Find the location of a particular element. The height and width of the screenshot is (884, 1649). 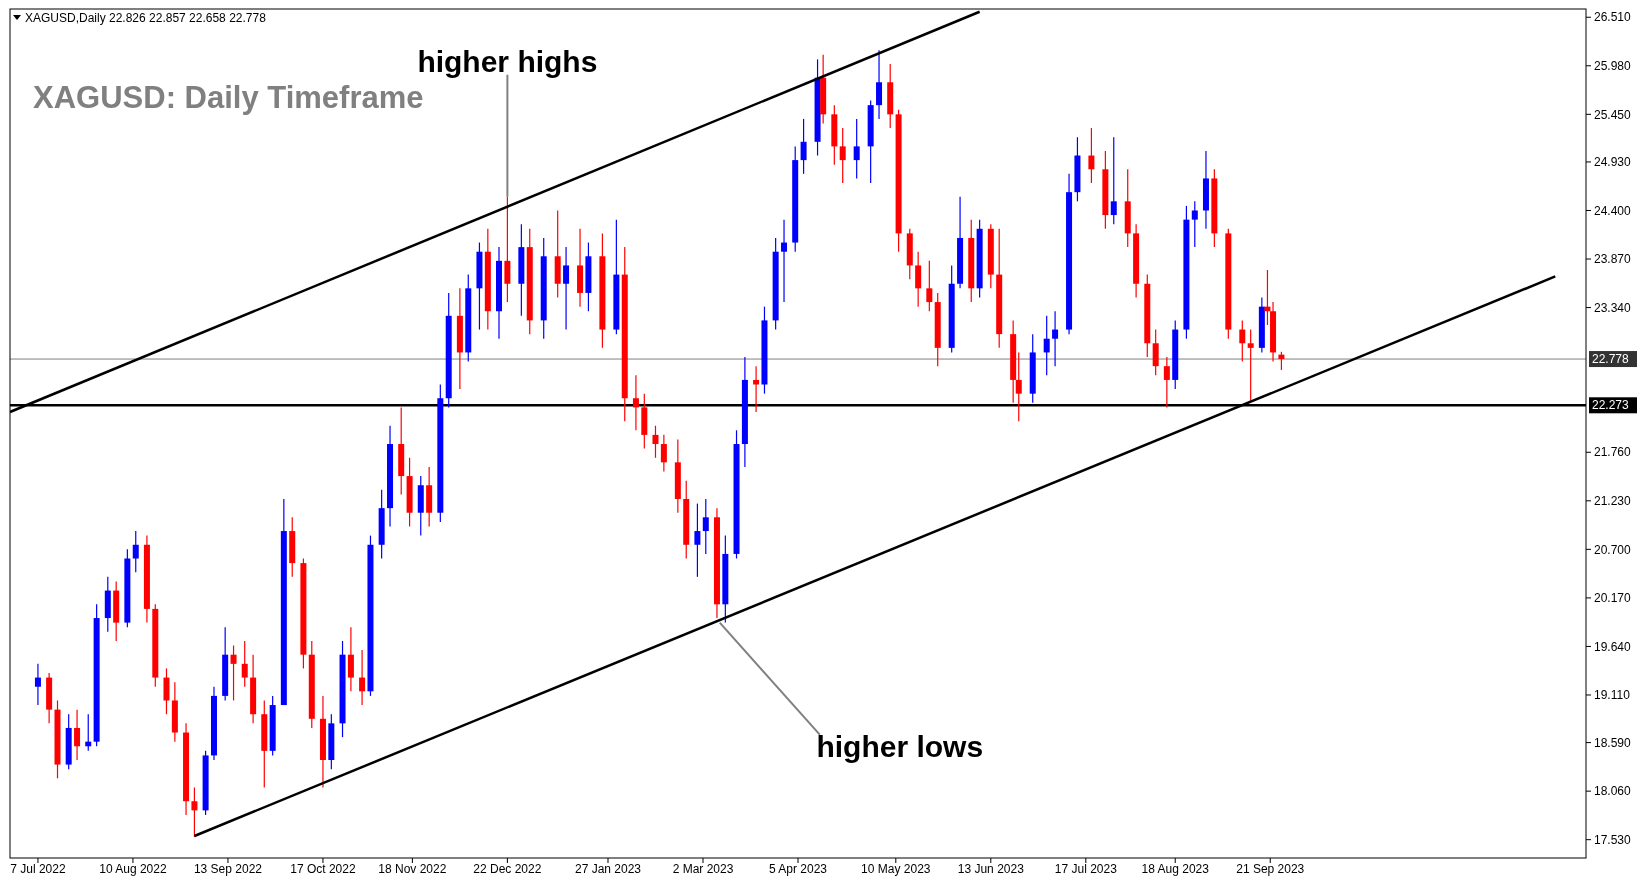

ref-line-label: 22.273 is located at coordinates (1611, 405).